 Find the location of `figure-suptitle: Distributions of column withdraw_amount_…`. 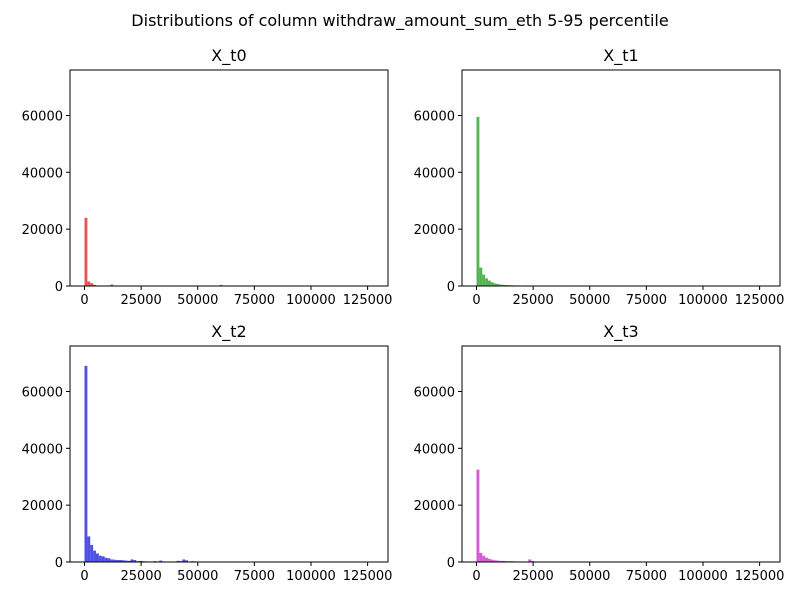

figure-suptitle: Distributions of column withdraw_amount_… is located at coordinates (399, 21).